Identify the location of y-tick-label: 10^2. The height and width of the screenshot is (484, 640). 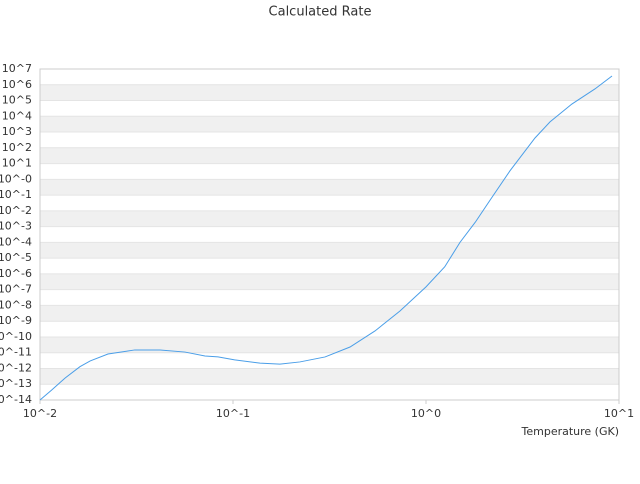
(17, 147).